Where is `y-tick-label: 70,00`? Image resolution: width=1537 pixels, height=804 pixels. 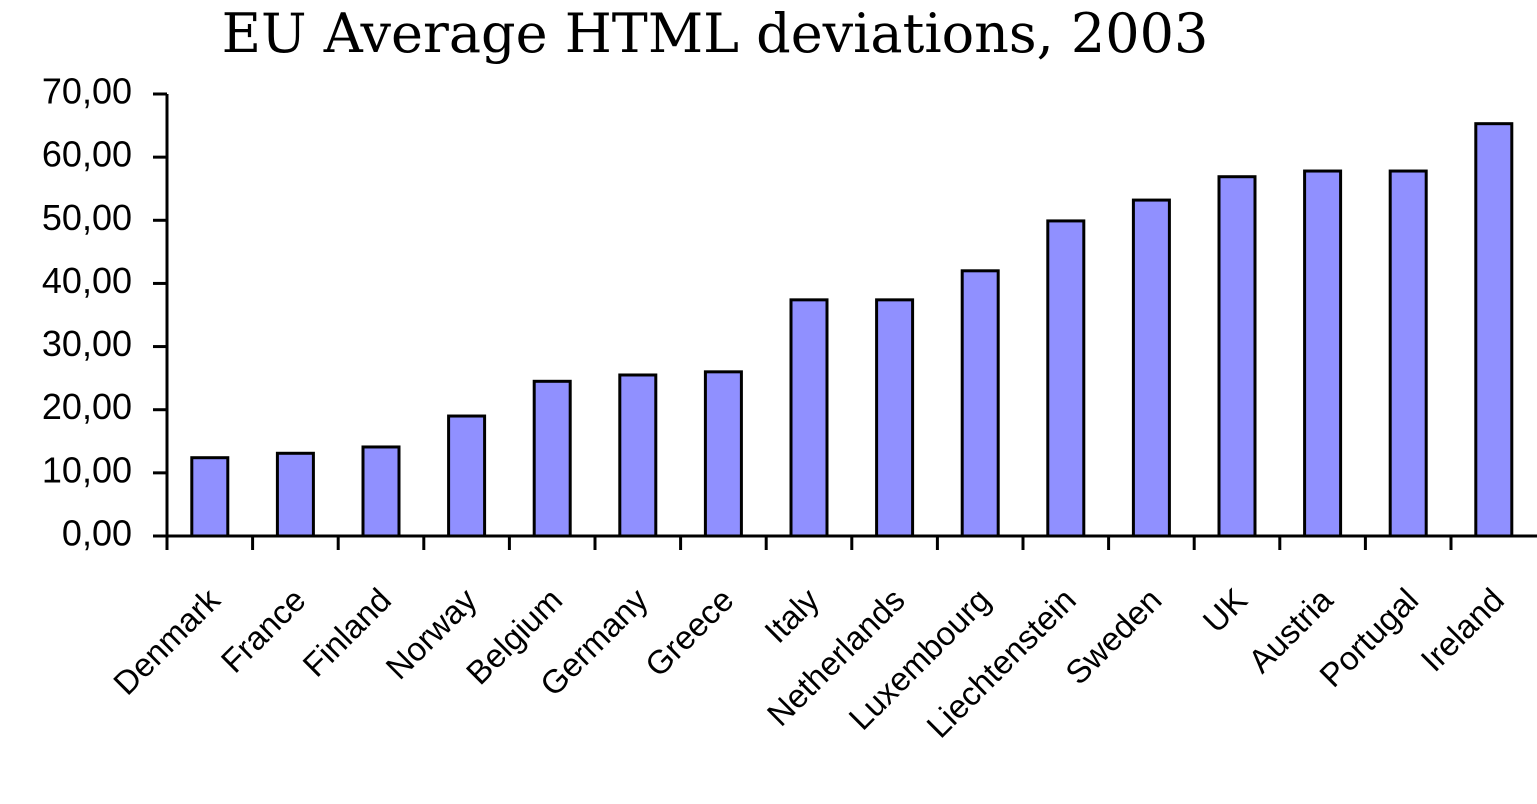 y-tick-label: 70,00 is located at coordinates (87, 91).